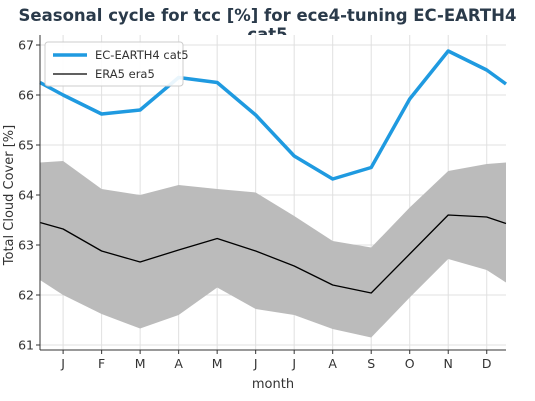  What do you see at coordinates (26, 245) in the screenshot?
I see `y-tick-label: 63` at bounding box center [26, 245].